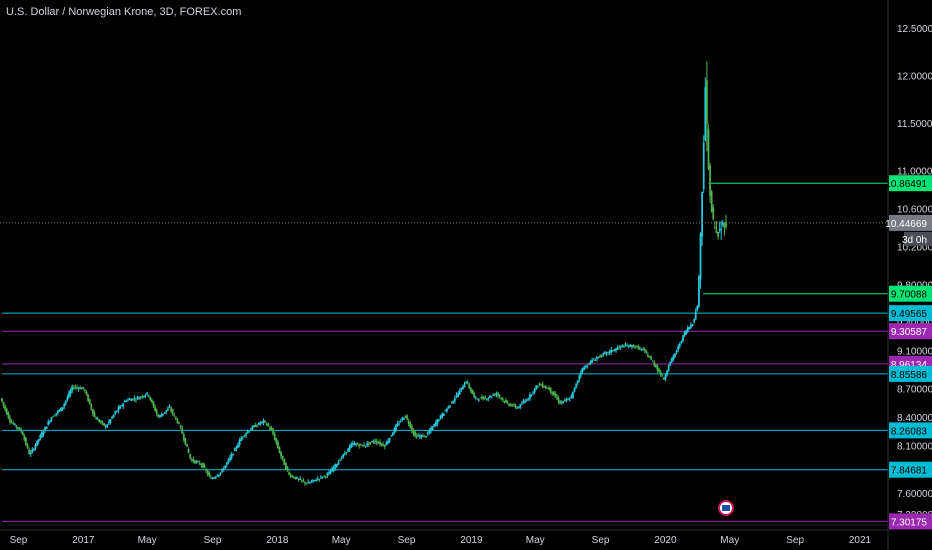 The height and width of the screenshot is (550, 932). Describe the element at coordinates (795, 540) in the screenshot. I see `x-tick-label-12: Sep` at that location.